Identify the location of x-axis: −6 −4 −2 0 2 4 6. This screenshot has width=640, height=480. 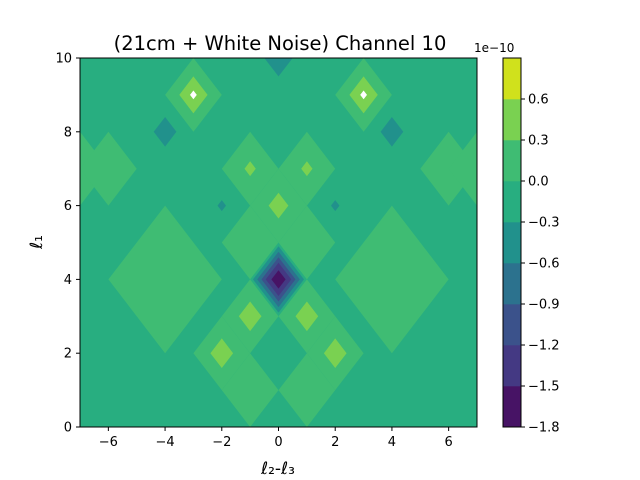
(276, 438).